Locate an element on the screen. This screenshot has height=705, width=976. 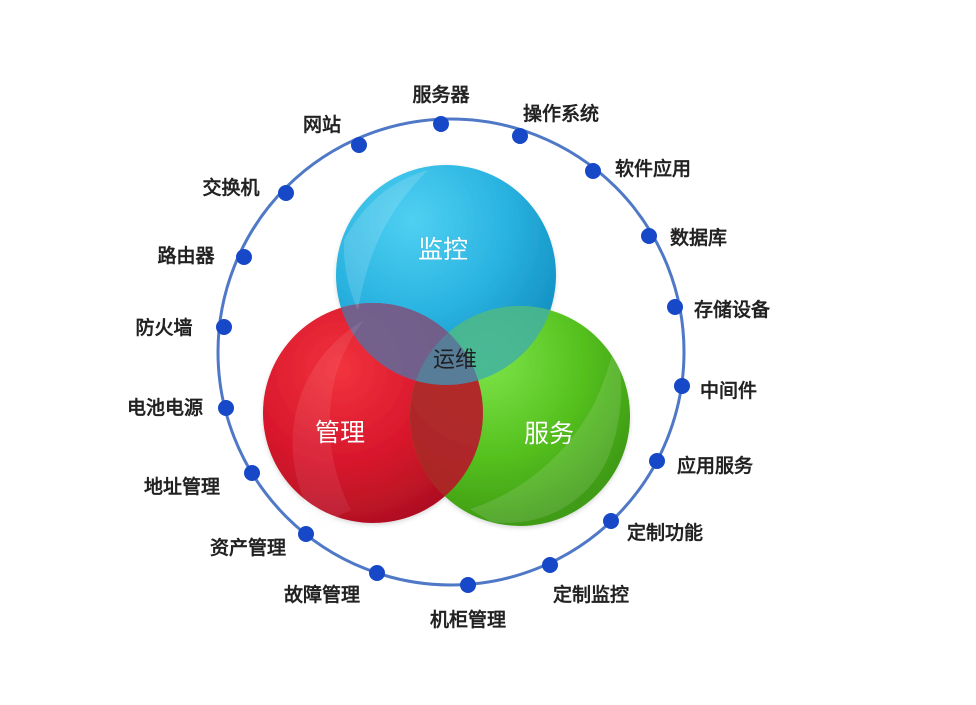
website-marker is located at coordinates (359, 145).